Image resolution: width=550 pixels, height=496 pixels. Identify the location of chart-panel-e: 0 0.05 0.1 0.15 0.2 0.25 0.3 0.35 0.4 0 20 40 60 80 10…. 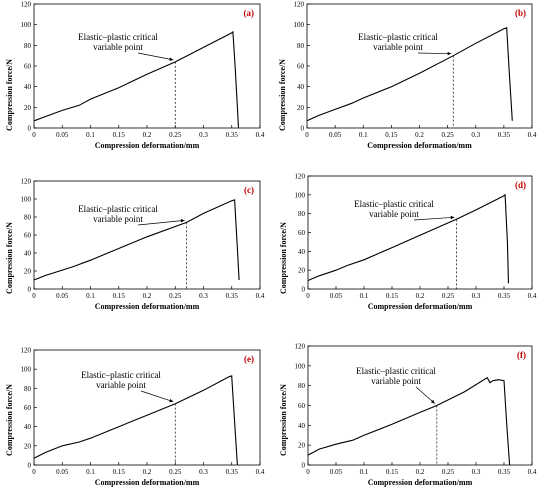
(135, 417).